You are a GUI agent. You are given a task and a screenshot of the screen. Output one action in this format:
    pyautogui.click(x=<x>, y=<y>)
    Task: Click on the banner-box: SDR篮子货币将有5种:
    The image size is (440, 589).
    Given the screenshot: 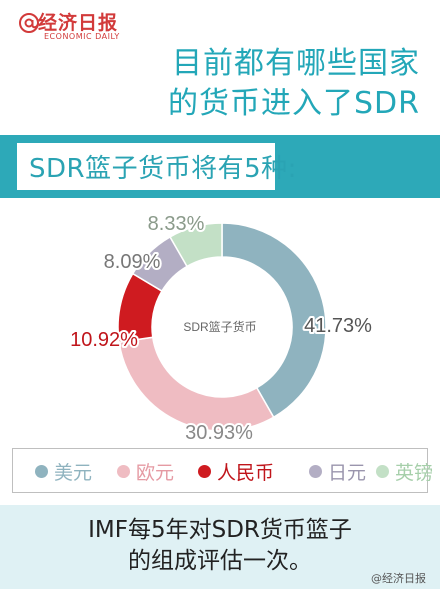 What is the action you would take?
    pyautogui.click(x=156, y=166)
    